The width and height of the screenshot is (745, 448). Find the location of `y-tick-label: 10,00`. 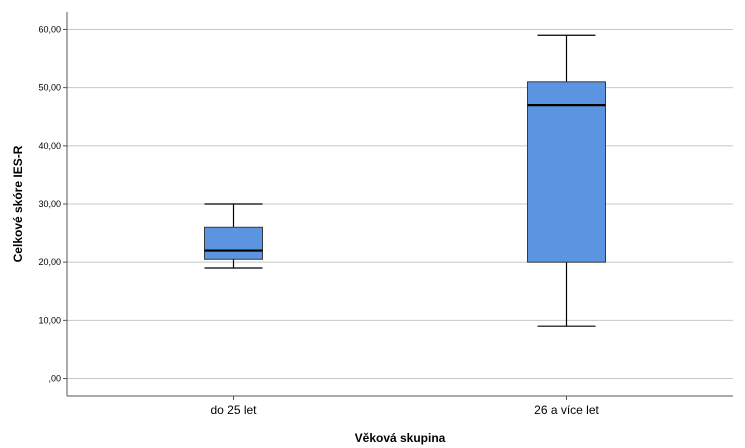

y-tick-label: 10,00 is located at coordinates (49, 320).